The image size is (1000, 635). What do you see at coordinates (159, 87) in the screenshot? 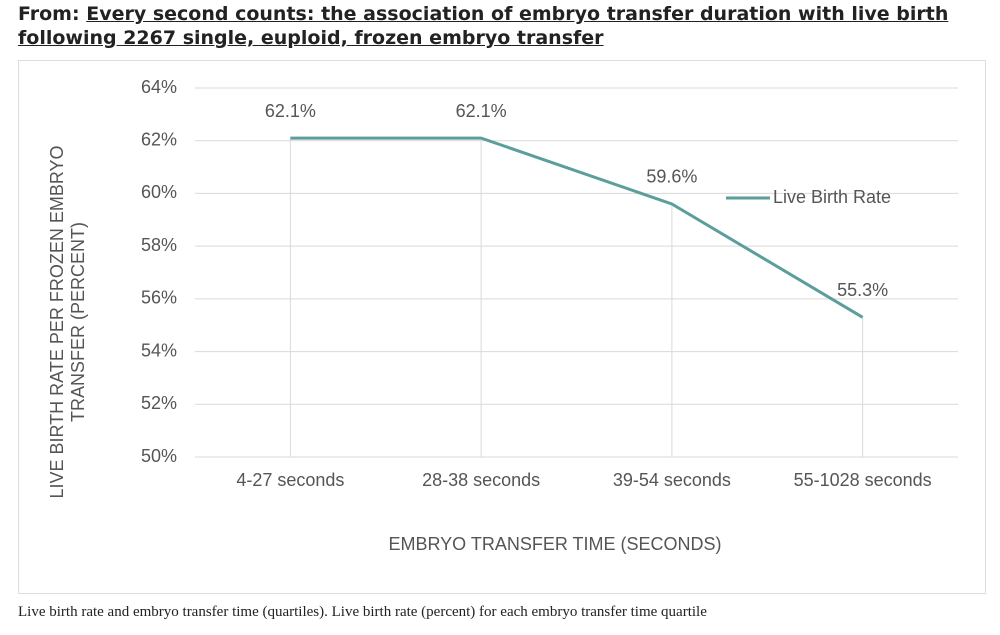
I see `y-tick-label: 64%` at bounding box center [159, 87].